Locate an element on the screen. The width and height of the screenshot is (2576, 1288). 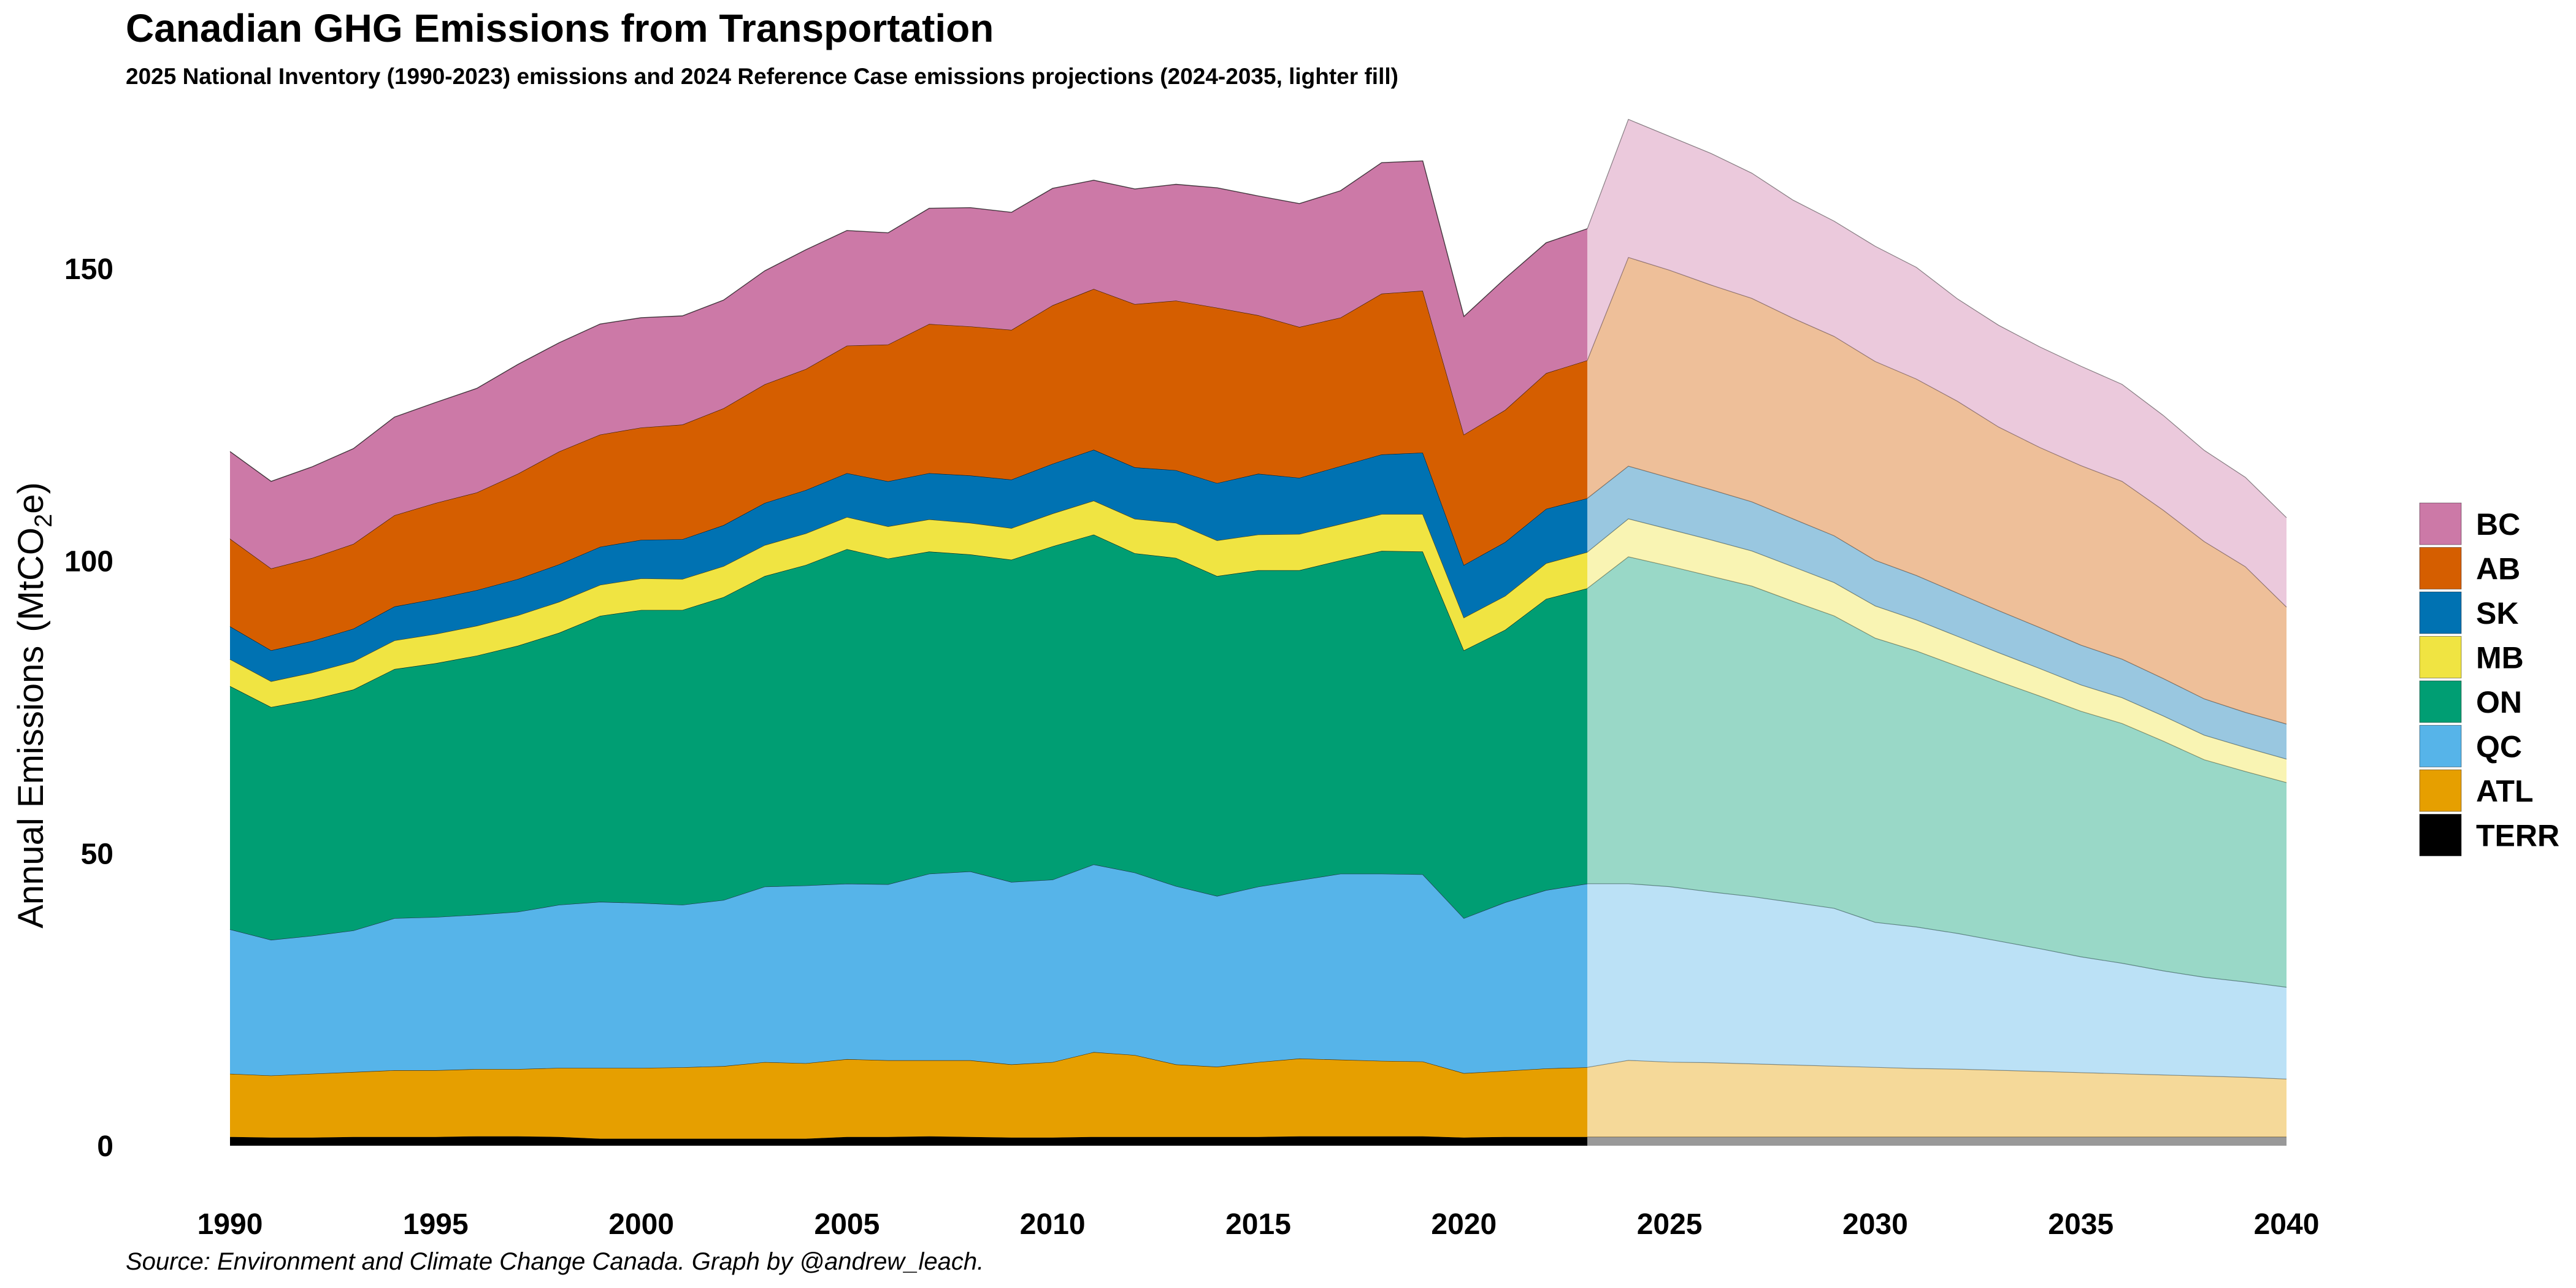
line-mb-projection is located at coordinates (1937, 639).